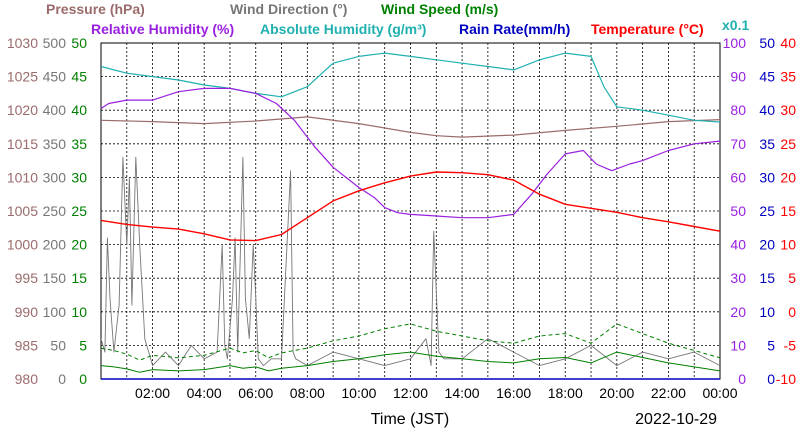  I want to click on series-line-pressure, so click(410, 127).